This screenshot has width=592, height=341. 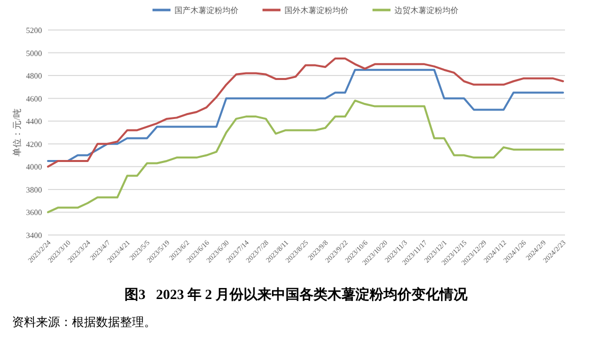 I want to click on legend-label: 国外木薯淀粉均价, so click(x=316, y=10).